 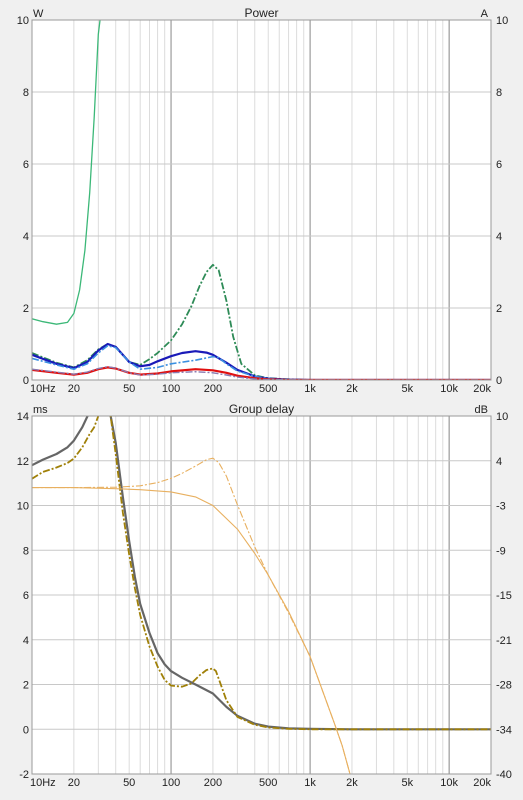 What do you see at coordinates (23, 201) in the screenshot?
I see `power-left-tick-labels: 0 2 4 6 8 10` at bounding box center [23, 201].